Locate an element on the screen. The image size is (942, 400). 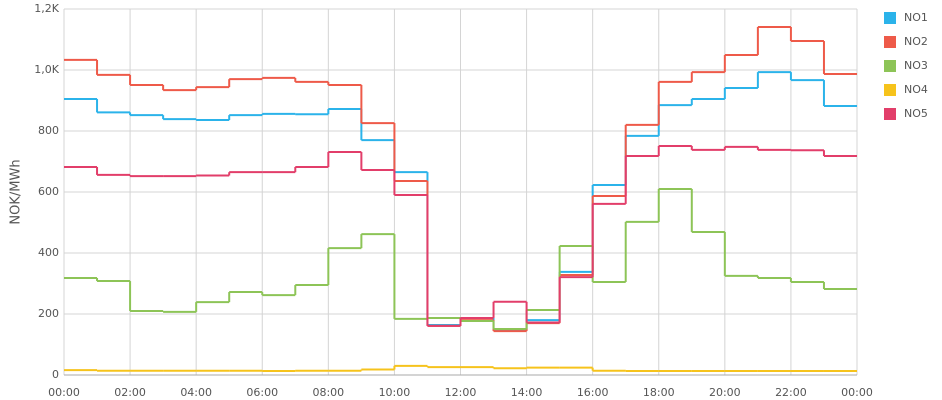
legend-label: NO4 is located at coordinates (916, 89).